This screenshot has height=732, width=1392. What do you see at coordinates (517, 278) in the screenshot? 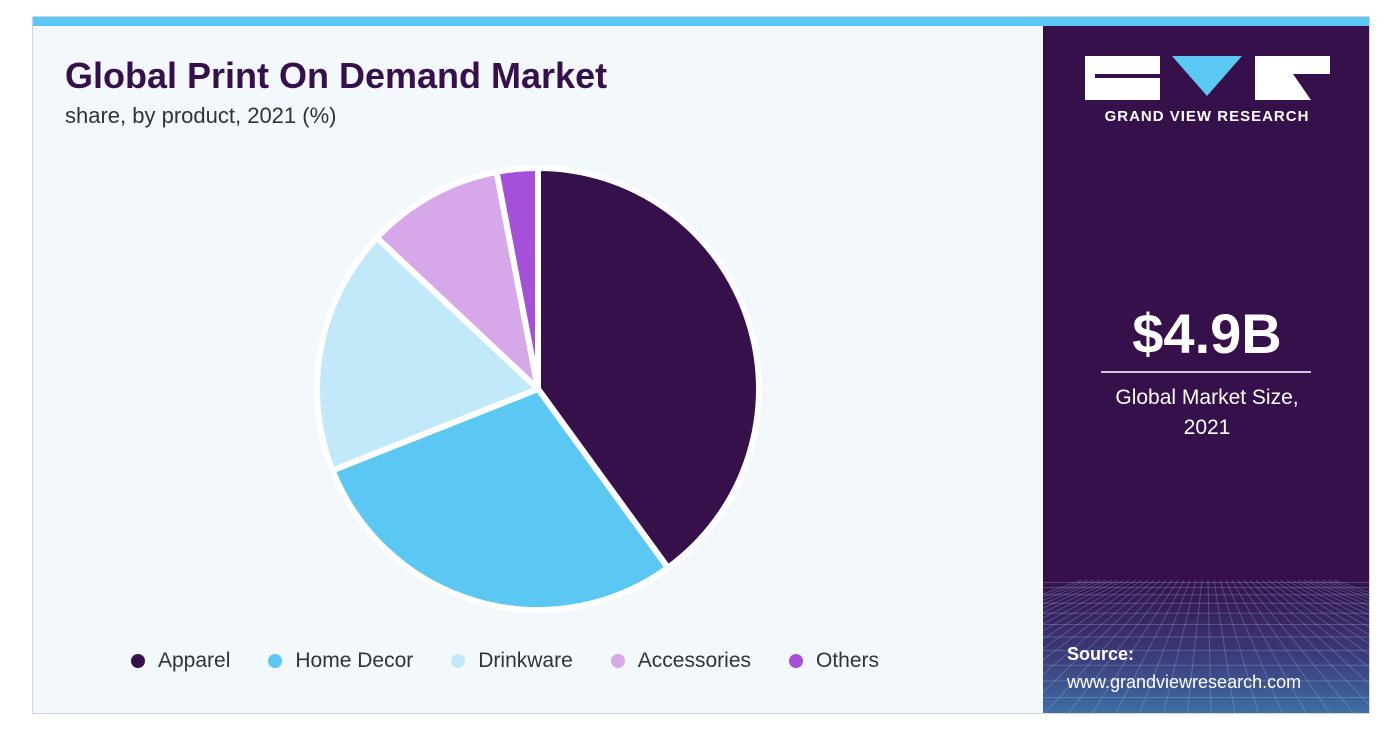
I see `pie-slice-others` at bounding box center [517, 278].